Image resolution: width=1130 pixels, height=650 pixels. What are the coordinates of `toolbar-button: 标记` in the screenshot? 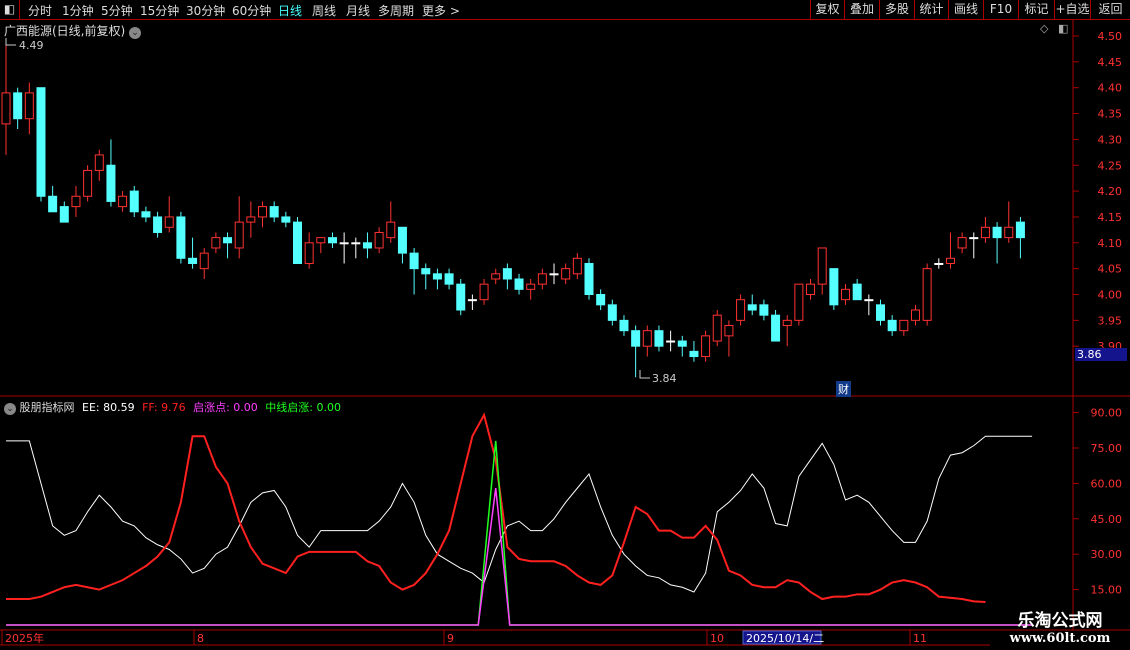 It's located at (1036, 10).